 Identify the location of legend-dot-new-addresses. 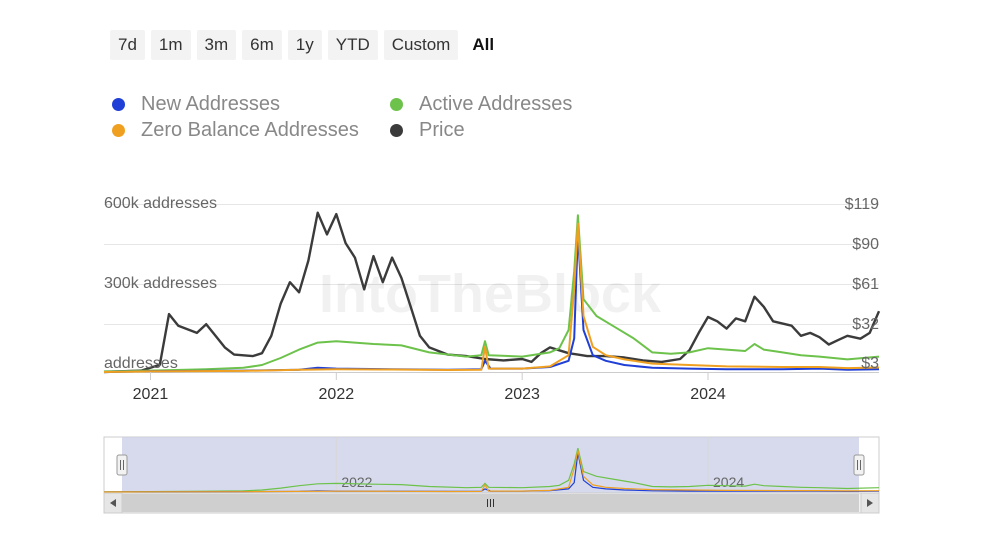
(118, 104).